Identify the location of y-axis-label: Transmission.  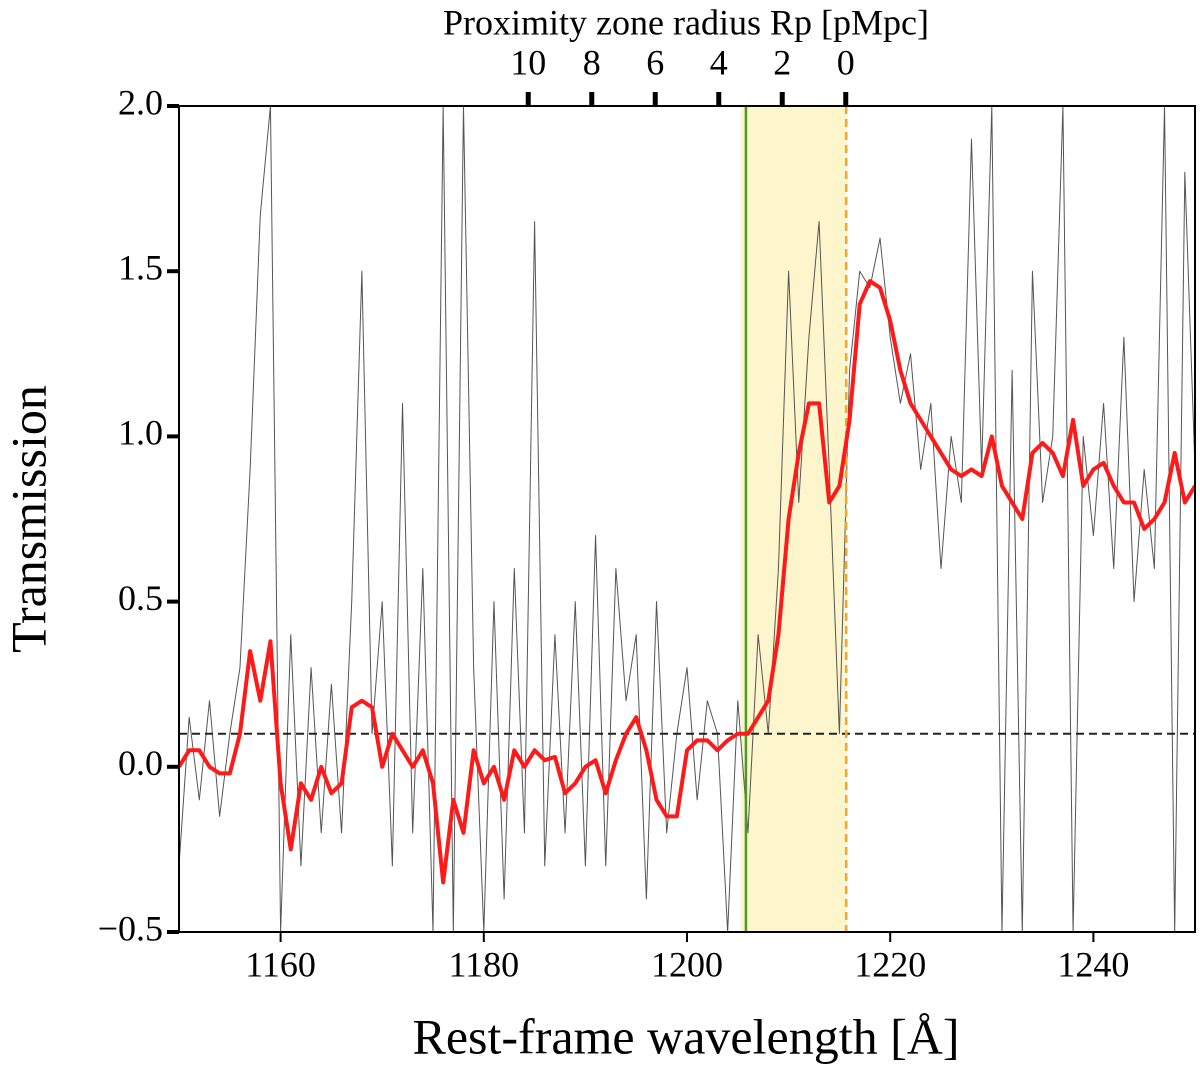
(28, 519).